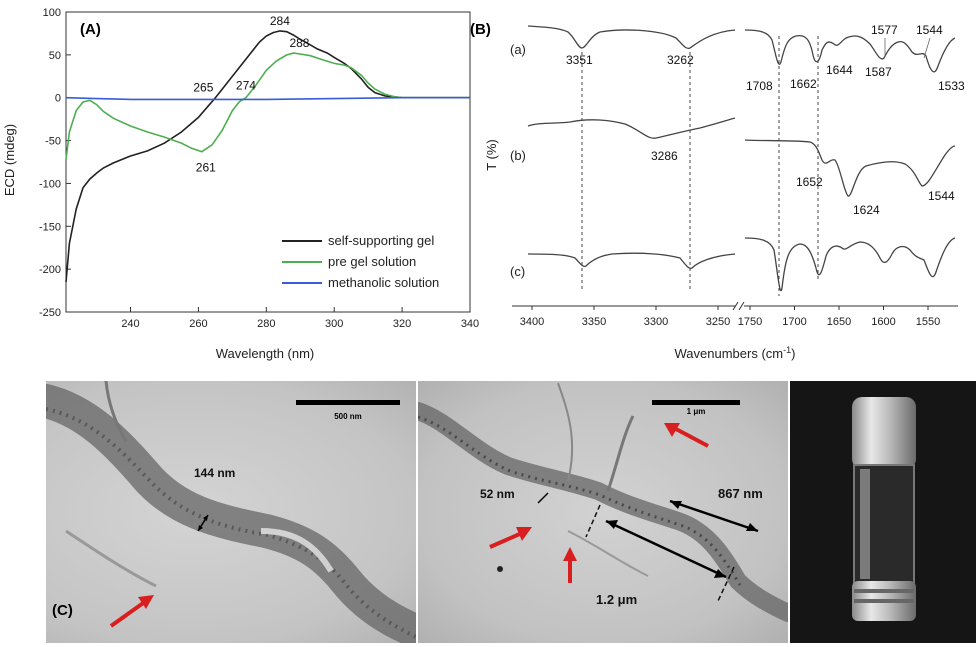  What do you see at coordinates (865, 524) in the screenshot?
I see `vial-highlight` at bounding box center [865, 524].